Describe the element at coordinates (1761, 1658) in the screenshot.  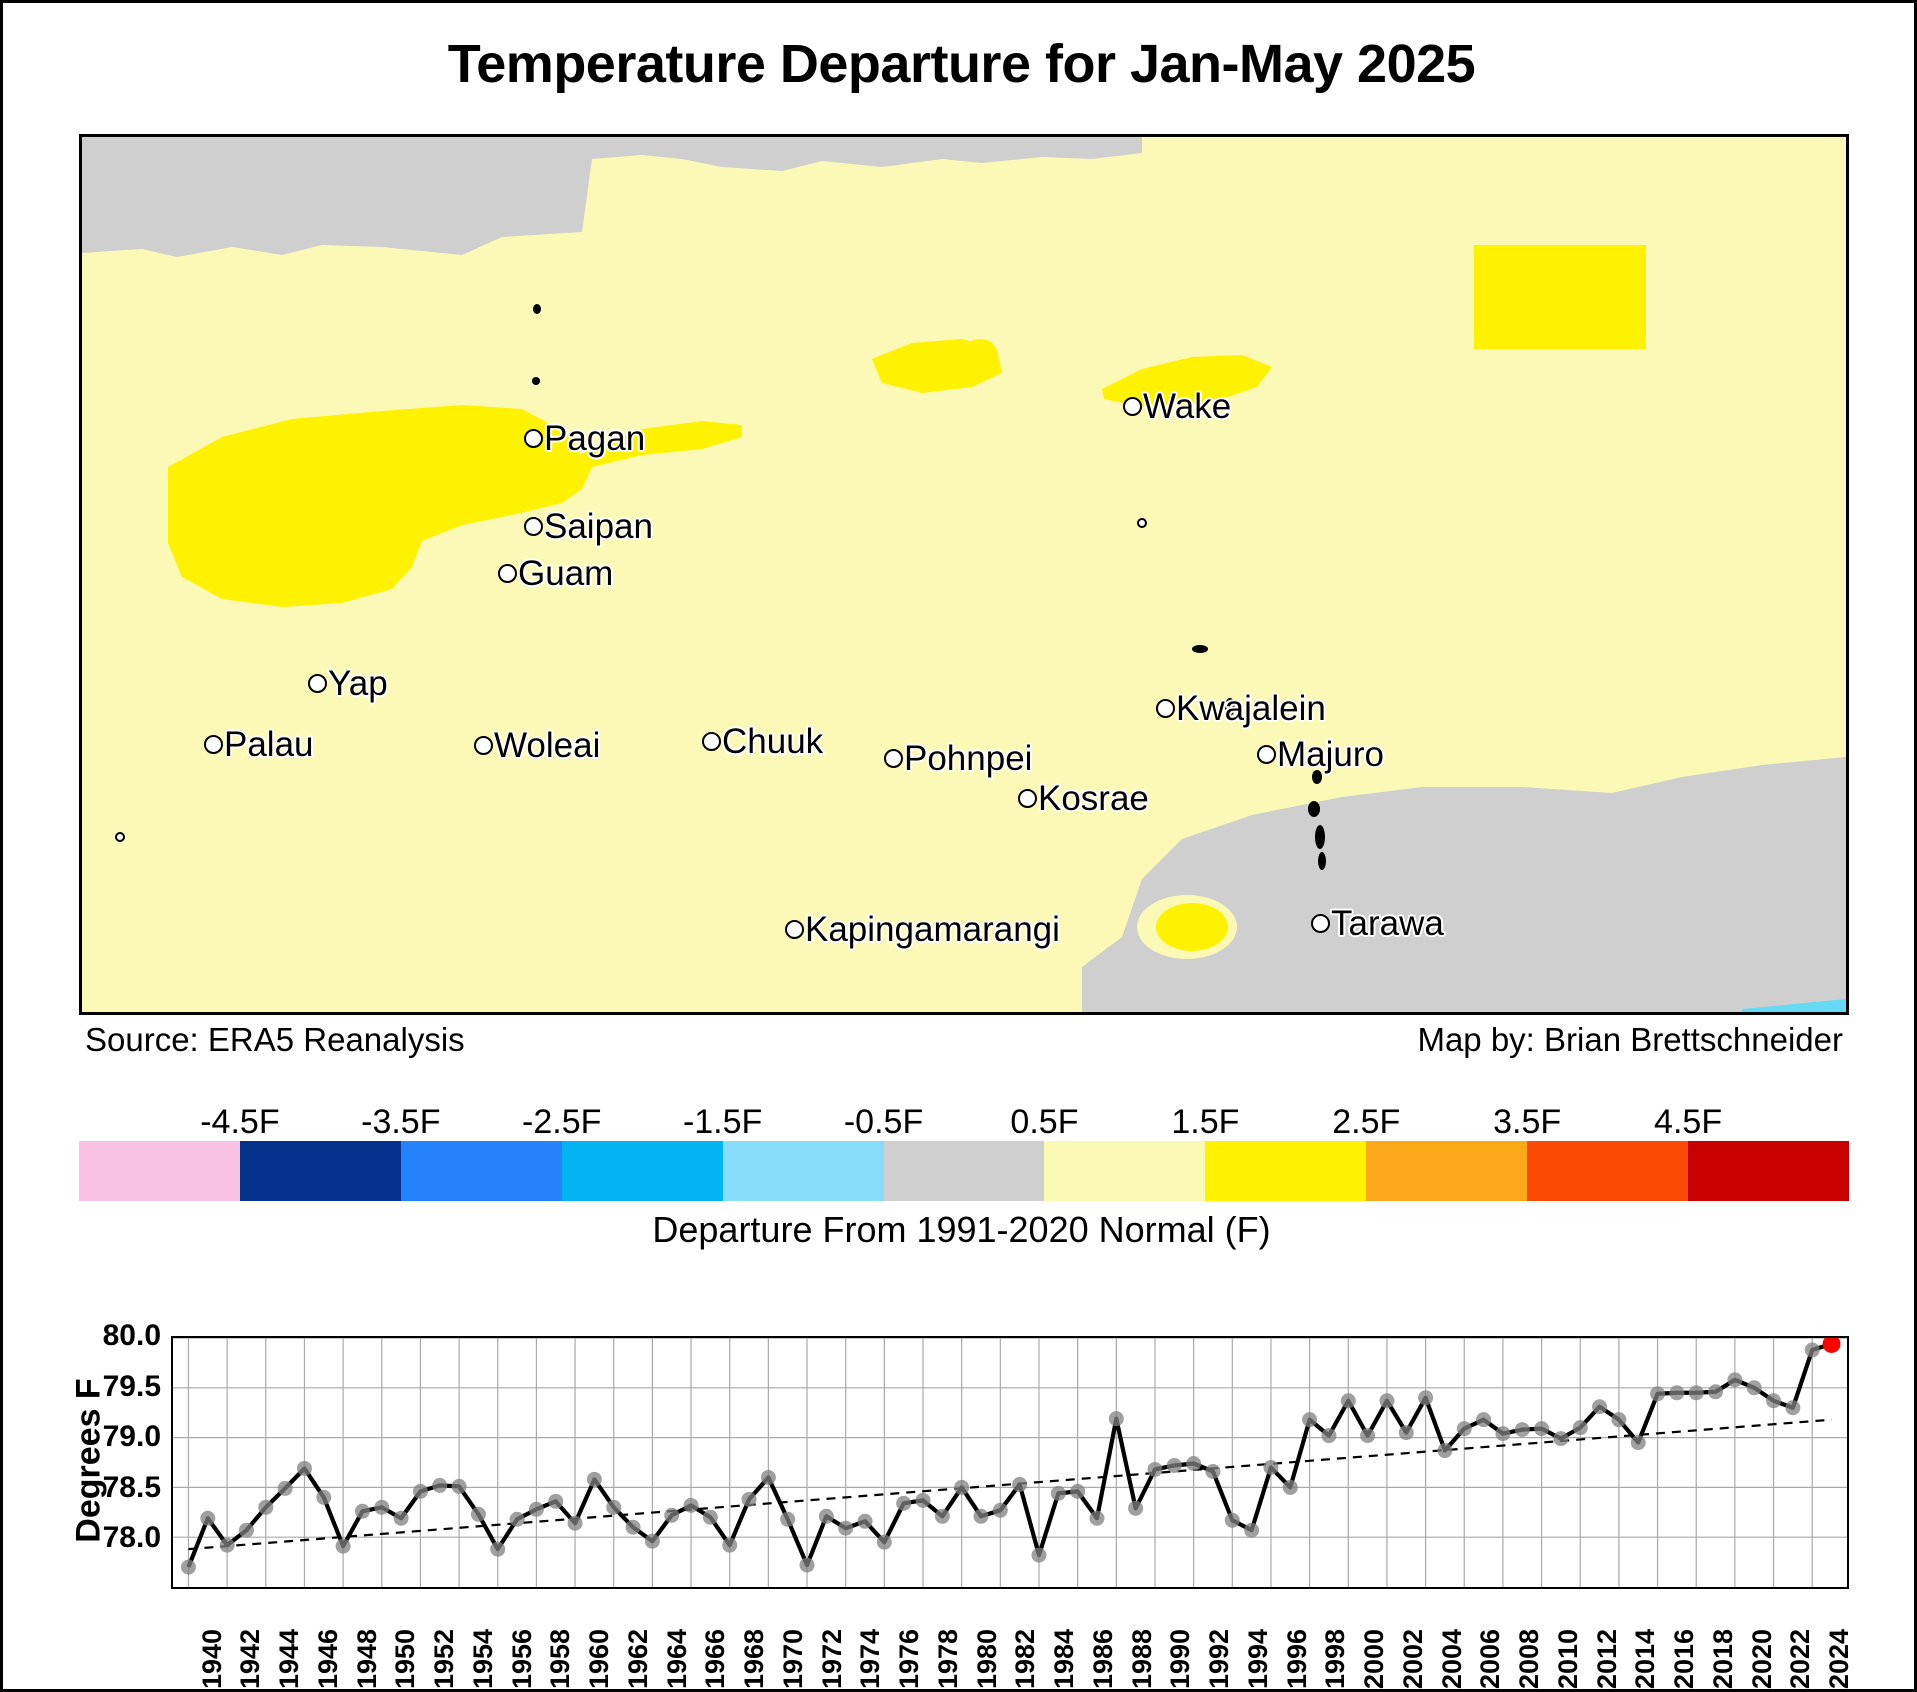
I see `x-tick-label: 2020` at that location.